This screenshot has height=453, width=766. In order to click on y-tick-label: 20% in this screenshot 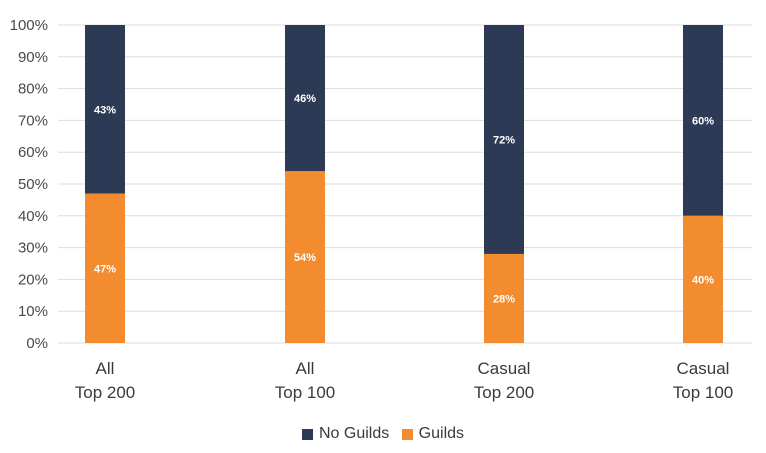, I will do `click(33, 279)`.